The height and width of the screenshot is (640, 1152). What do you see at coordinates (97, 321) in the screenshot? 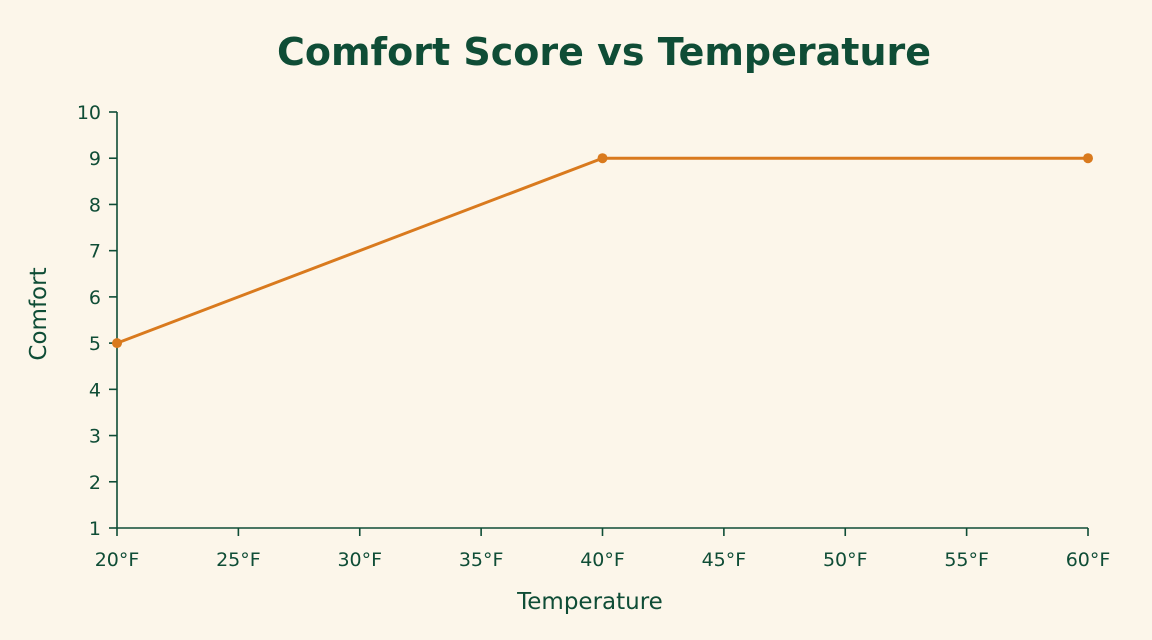
I see `y-axis-ticks: 1 2 3 4 5 6 7 8 9 10` at bounding box center [97, 321].